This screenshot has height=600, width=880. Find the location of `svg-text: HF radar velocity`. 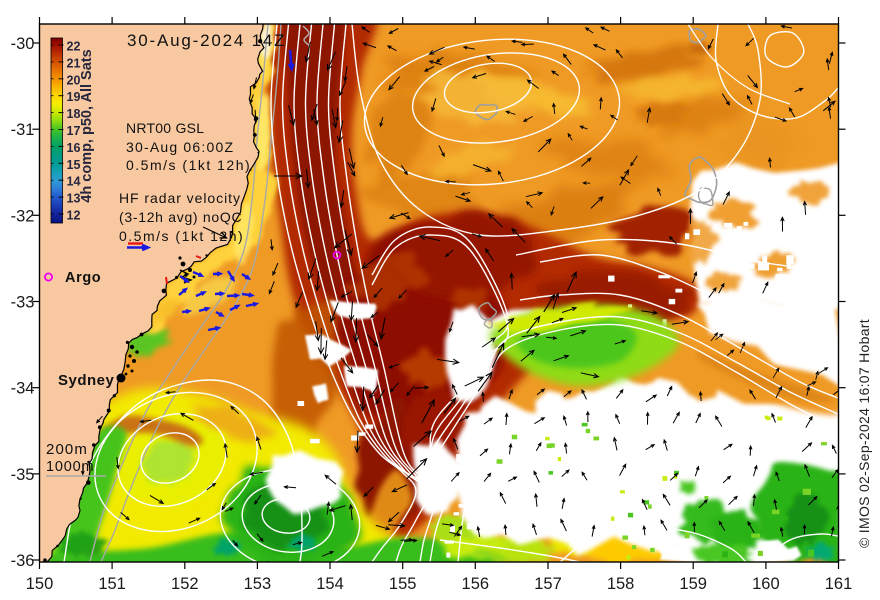

svg-text: HF radar velocity is located at coordinates (180, 198).